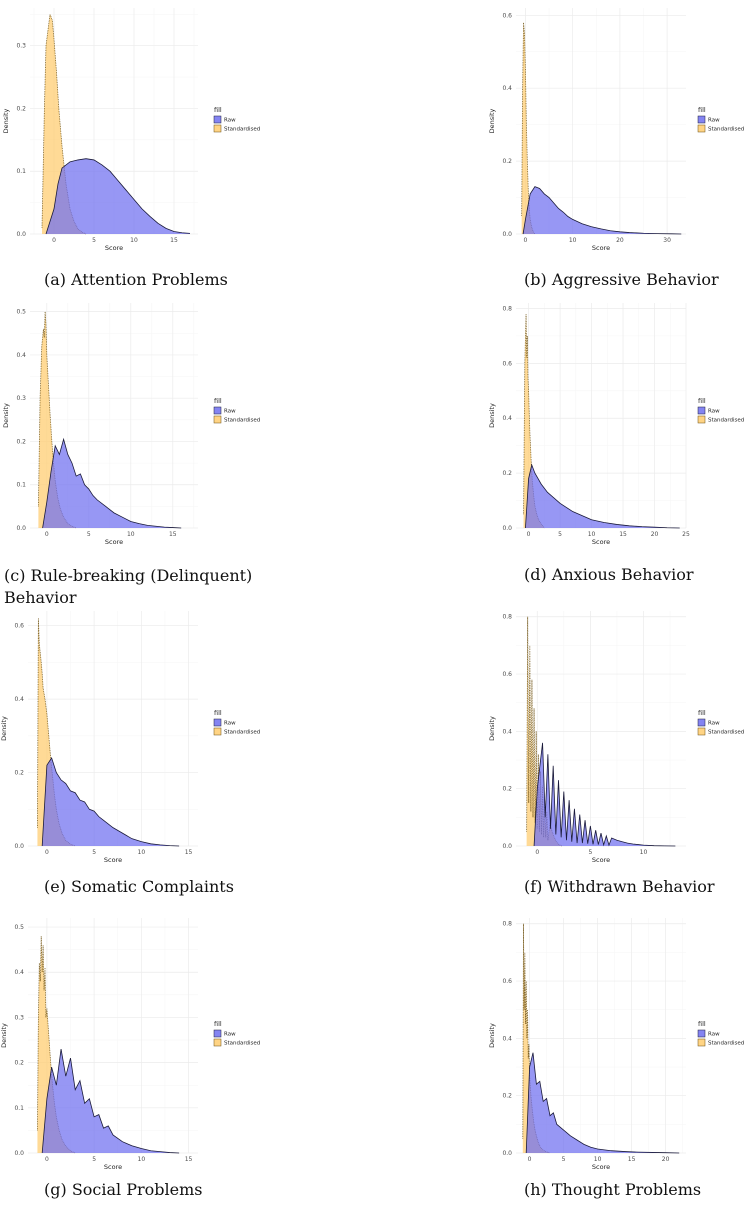 The width and height of the screenshot is (744, 1210). I want to click on subfigure-caption: (b) Aggressive Behavior, so click(621, 279).